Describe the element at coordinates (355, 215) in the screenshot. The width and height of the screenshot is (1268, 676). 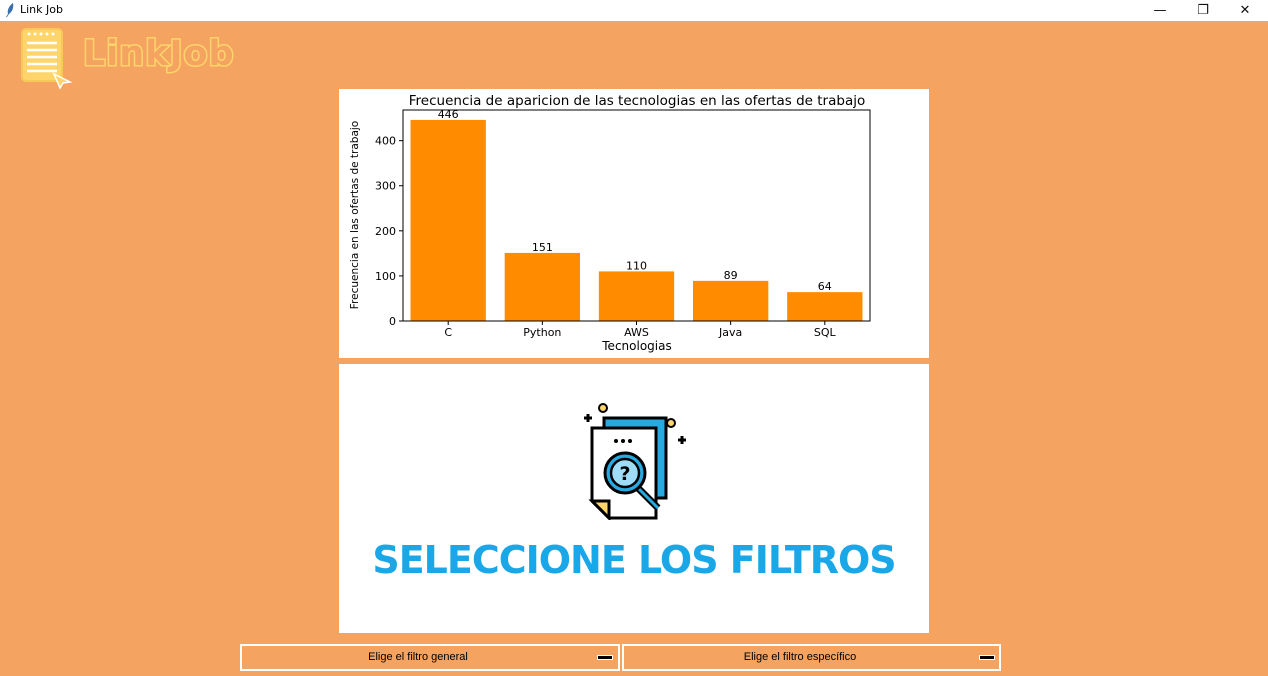
I see `chart-ylabel: Frecuencia en las ofertas de trabajo` at that location.